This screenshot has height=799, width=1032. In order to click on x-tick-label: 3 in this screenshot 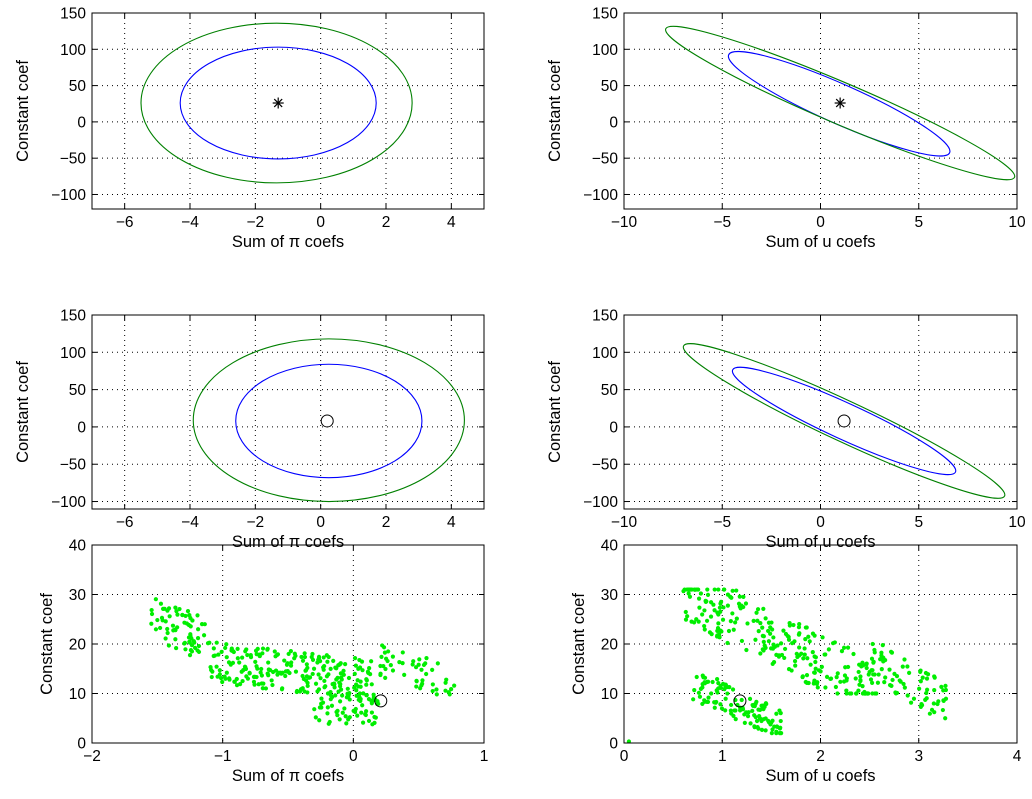, I will do `click(918, 756)`.